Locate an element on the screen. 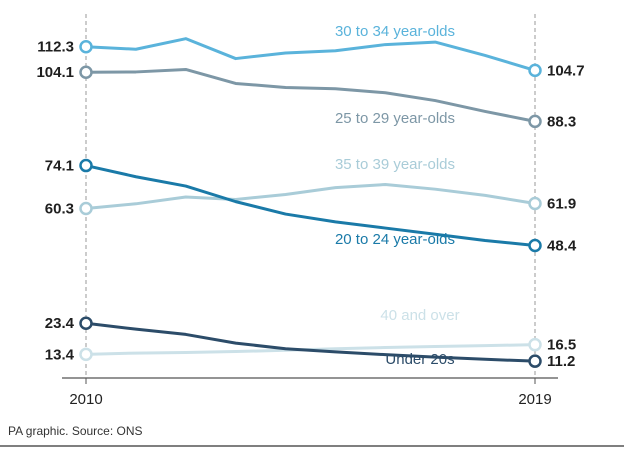 The image size is (624, 449). series-1: 112.3 104.7 30 to 34 year-olds is located at coordinates (310, 51).